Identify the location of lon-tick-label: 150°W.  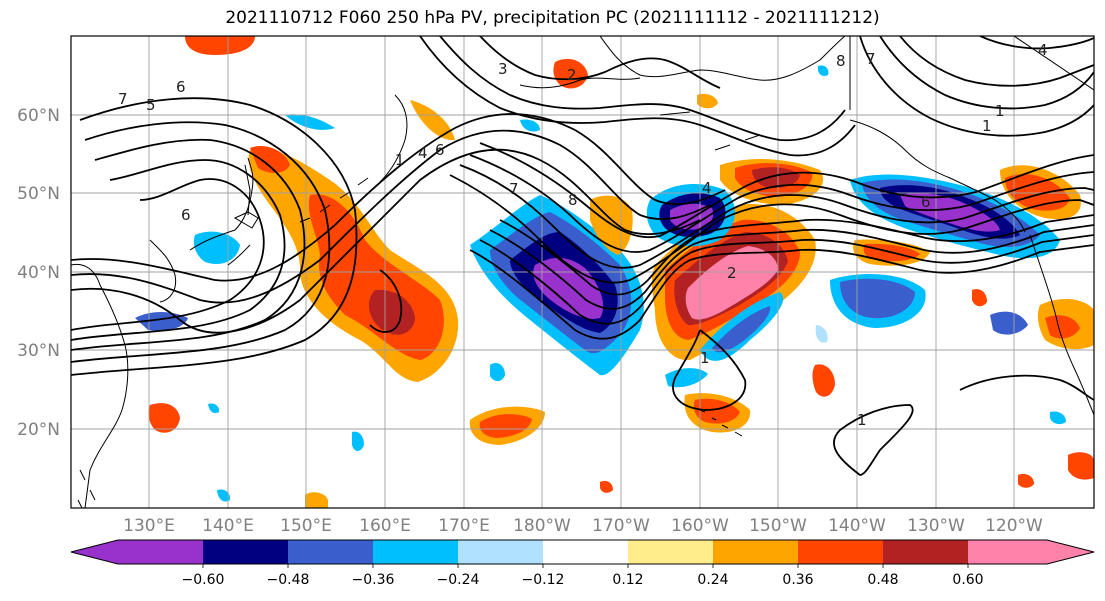
(778, 526).